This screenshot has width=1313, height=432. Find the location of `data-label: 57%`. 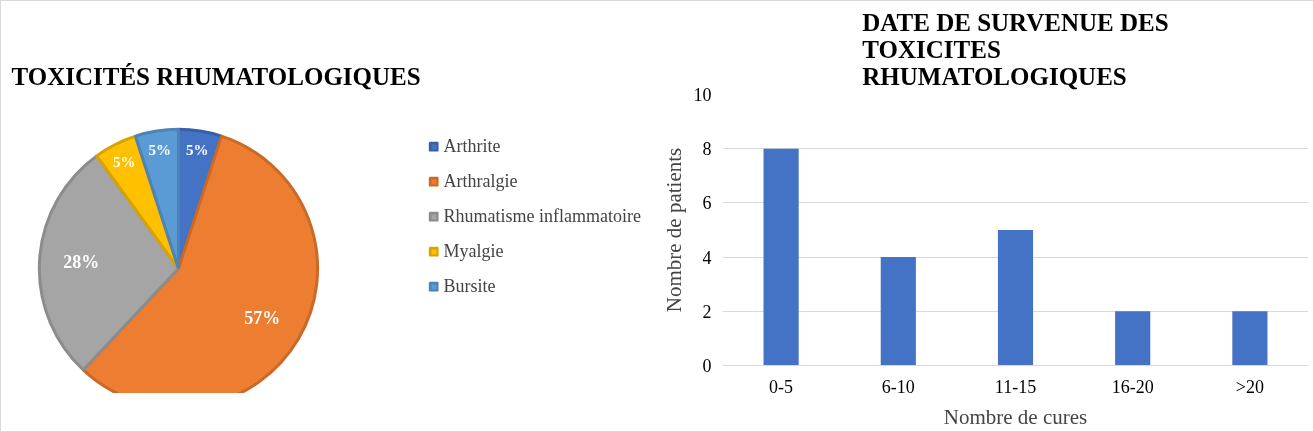

data-label: 57% is located at coordinates (262, 318).